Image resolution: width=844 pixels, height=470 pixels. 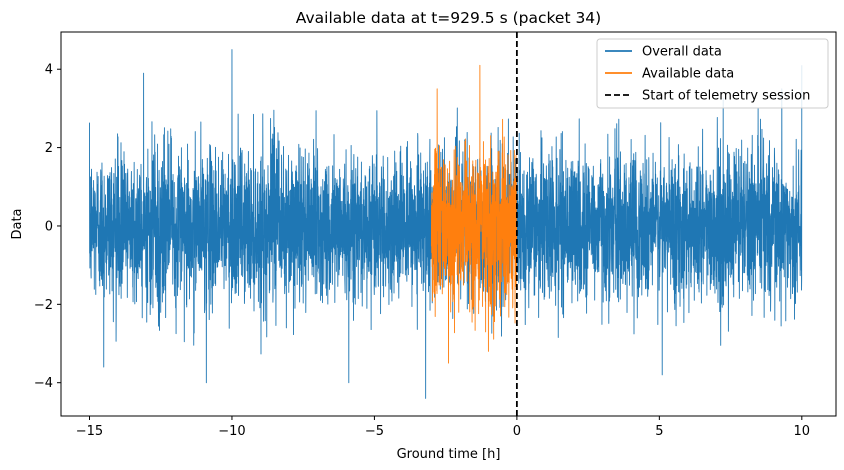 What do you see at coordinates (726, 96) in the screenshot?
I see `legend-label: Start of telemetry session` at bounding box center [726, 96].